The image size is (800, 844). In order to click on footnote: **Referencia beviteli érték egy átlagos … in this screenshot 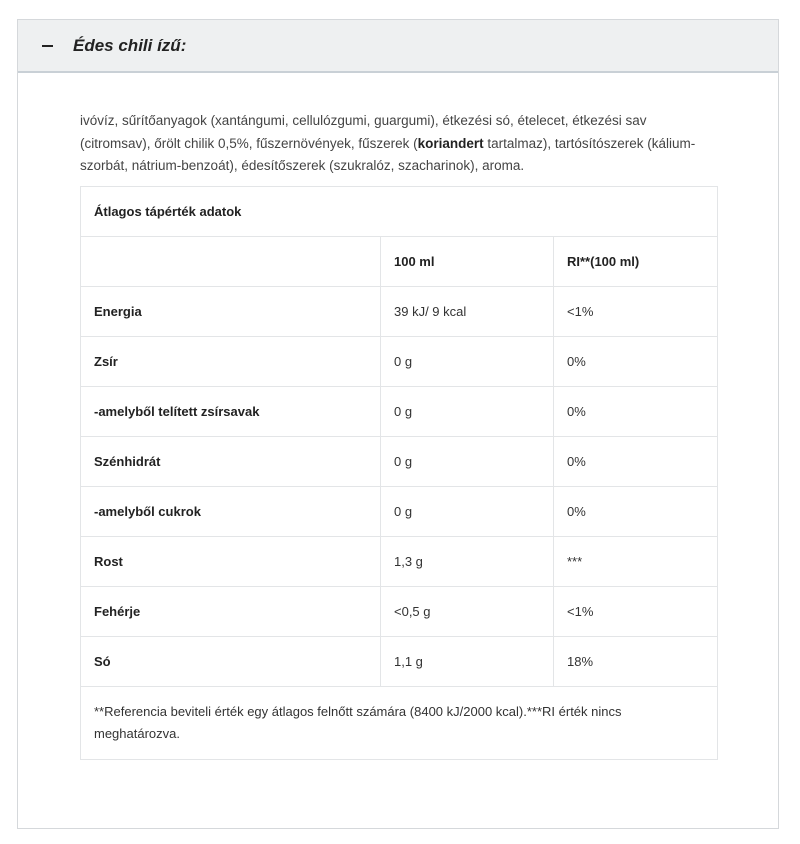, I will do `click(399, 723)`.